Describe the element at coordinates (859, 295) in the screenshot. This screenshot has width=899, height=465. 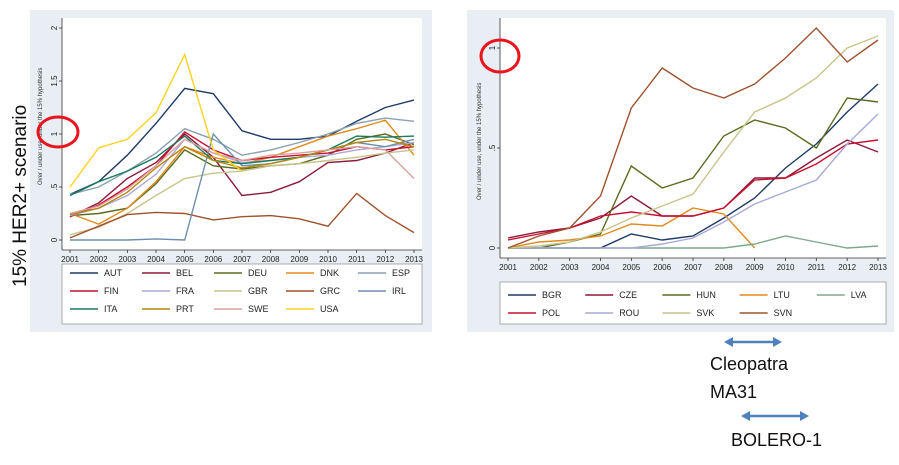
I see `legend-label-lva: LVA` at that location.